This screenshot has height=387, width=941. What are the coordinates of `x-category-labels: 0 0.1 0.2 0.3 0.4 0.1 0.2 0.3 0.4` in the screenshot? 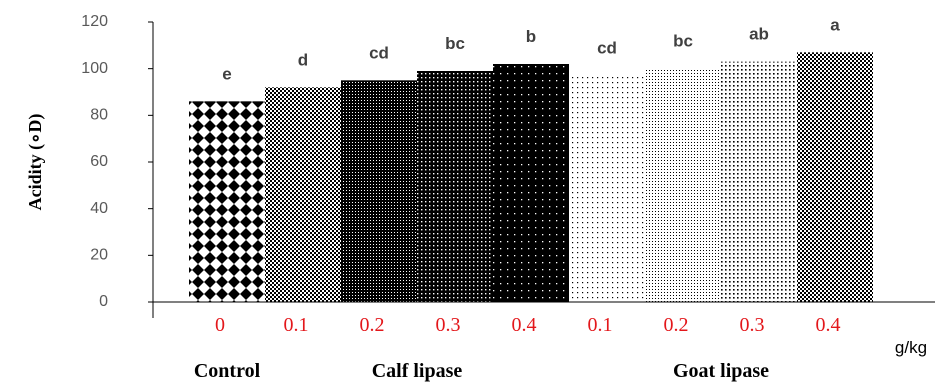 It's located at (528, 325).